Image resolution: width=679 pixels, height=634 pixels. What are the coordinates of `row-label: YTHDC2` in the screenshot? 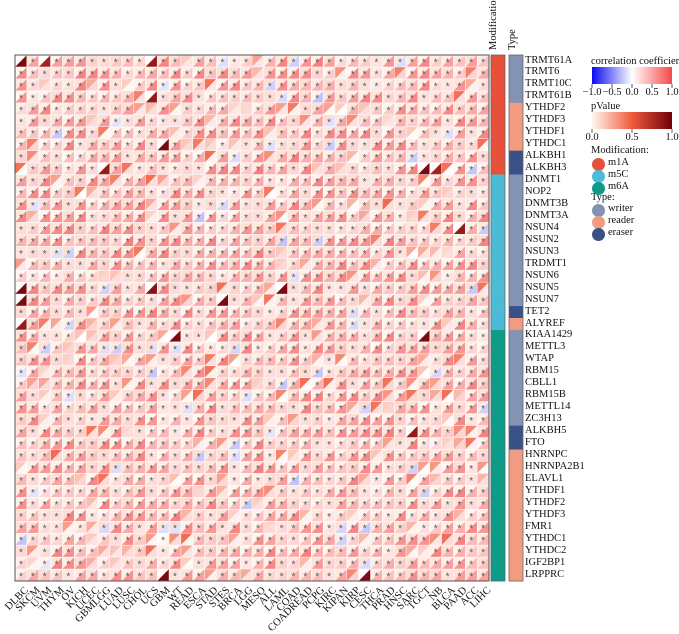 It's located at (545, 551).